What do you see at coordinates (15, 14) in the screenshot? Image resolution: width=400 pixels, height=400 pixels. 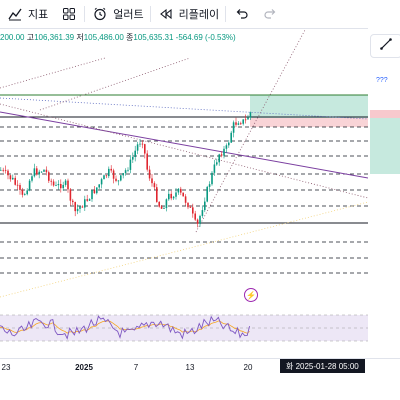 I see `chart-line-icon` at bounding box center [15, 14].